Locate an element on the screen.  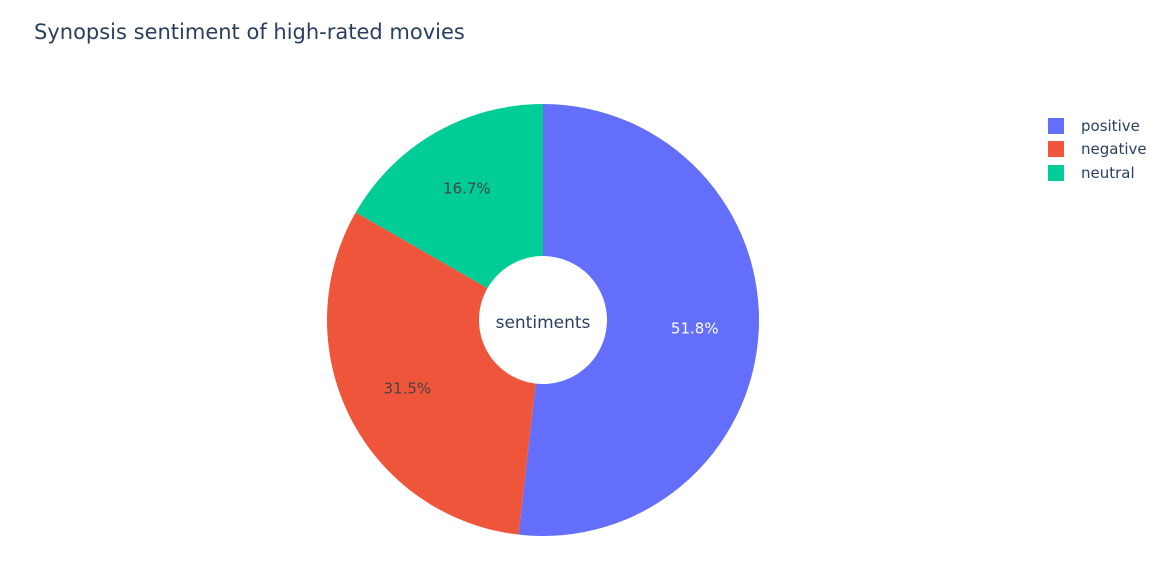
legend-item-positive: positive is located at coordinates (1097, 126).